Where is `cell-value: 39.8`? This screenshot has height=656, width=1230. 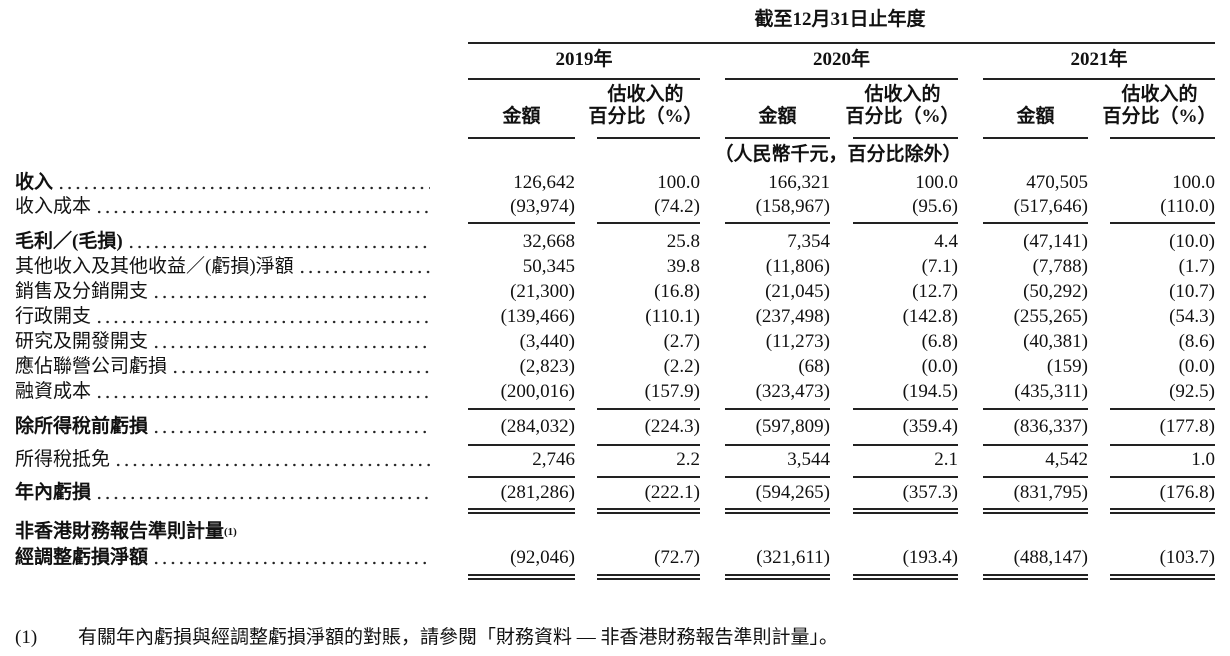 cell-value: 39.8 is located at coordinates (683, 266).